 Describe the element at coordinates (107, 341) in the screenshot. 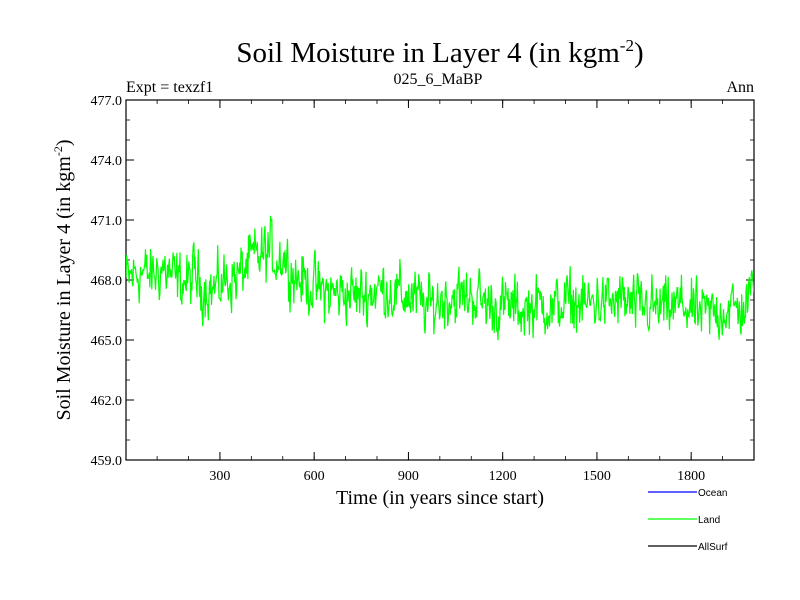

I see `y-tick-label: 465.0` at that location.